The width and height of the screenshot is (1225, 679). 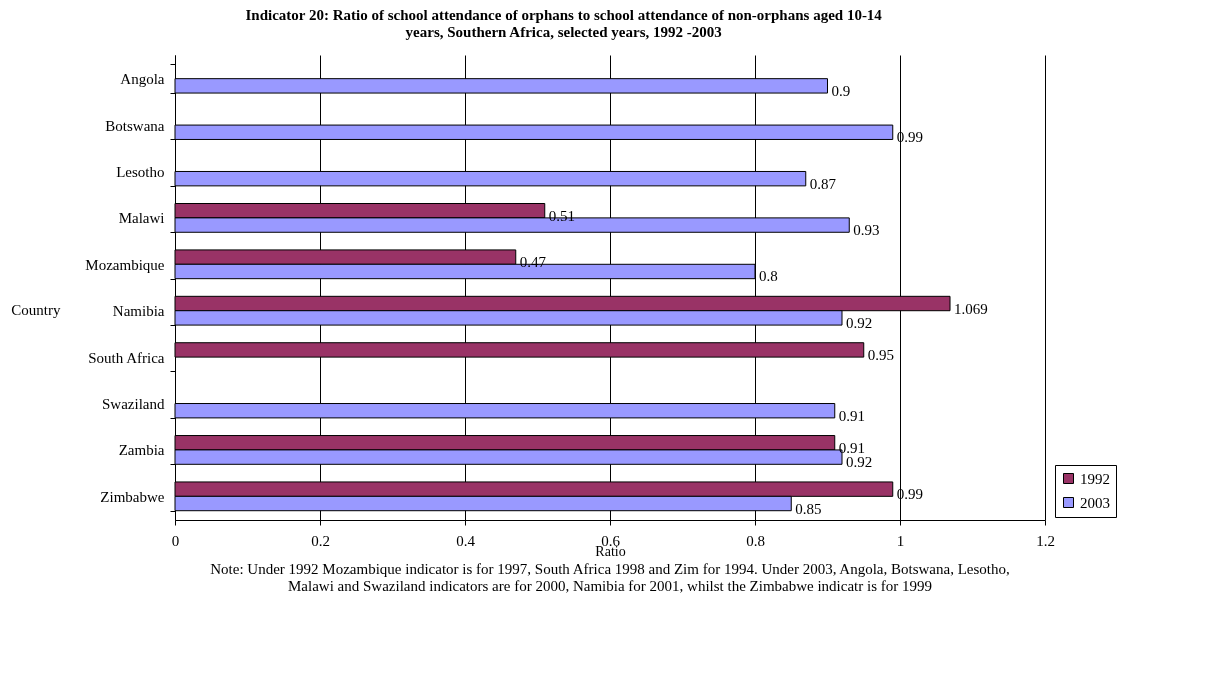 I want to click on y-tick-label: South Africa, so click(x=126, y=357).